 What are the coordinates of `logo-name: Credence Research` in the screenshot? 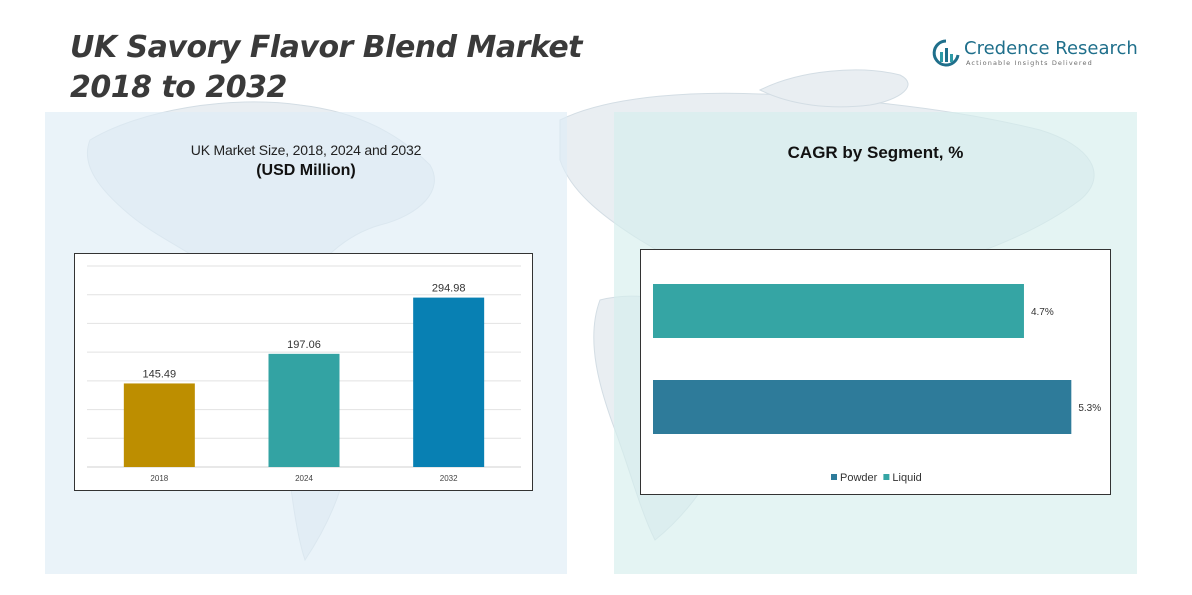 It's located at (1051, 48).